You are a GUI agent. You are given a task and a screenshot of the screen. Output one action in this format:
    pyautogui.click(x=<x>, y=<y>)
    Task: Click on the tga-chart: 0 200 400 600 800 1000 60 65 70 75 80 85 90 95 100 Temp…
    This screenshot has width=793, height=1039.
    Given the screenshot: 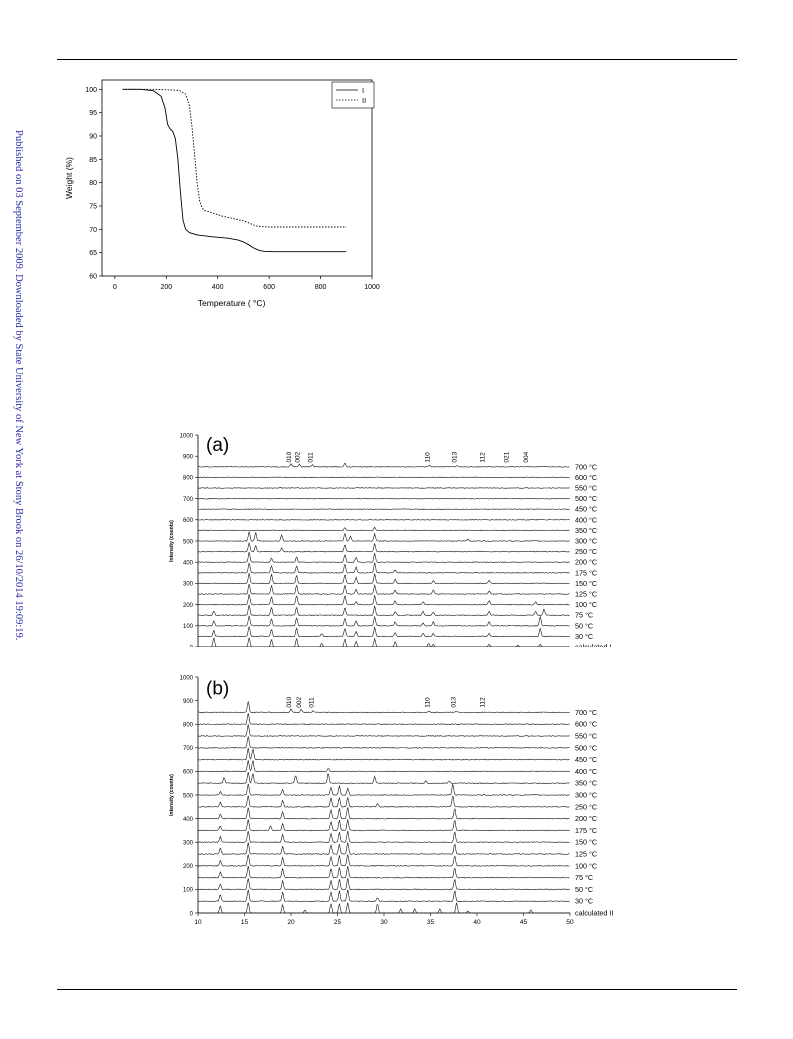 What is the action you would take?
    pyautogui.click(x=222, y=193)
    